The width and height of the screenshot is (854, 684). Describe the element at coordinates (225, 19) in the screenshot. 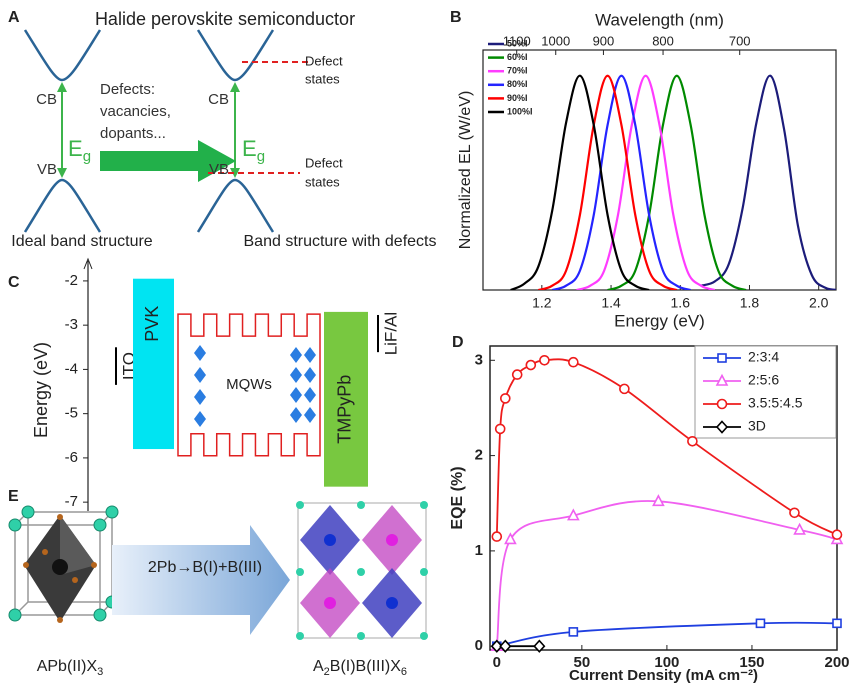

I see `diagram-title: Halide perovskite semiconductor` at that location.